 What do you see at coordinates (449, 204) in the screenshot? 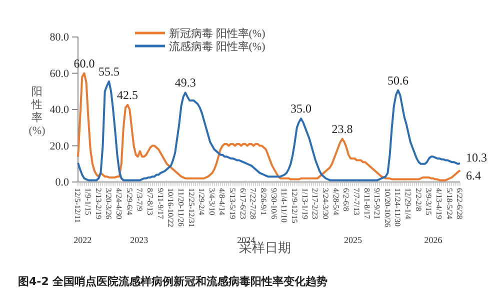
I see `x-tick-label: 5/18-5/24` at bounding box center [449, 204].